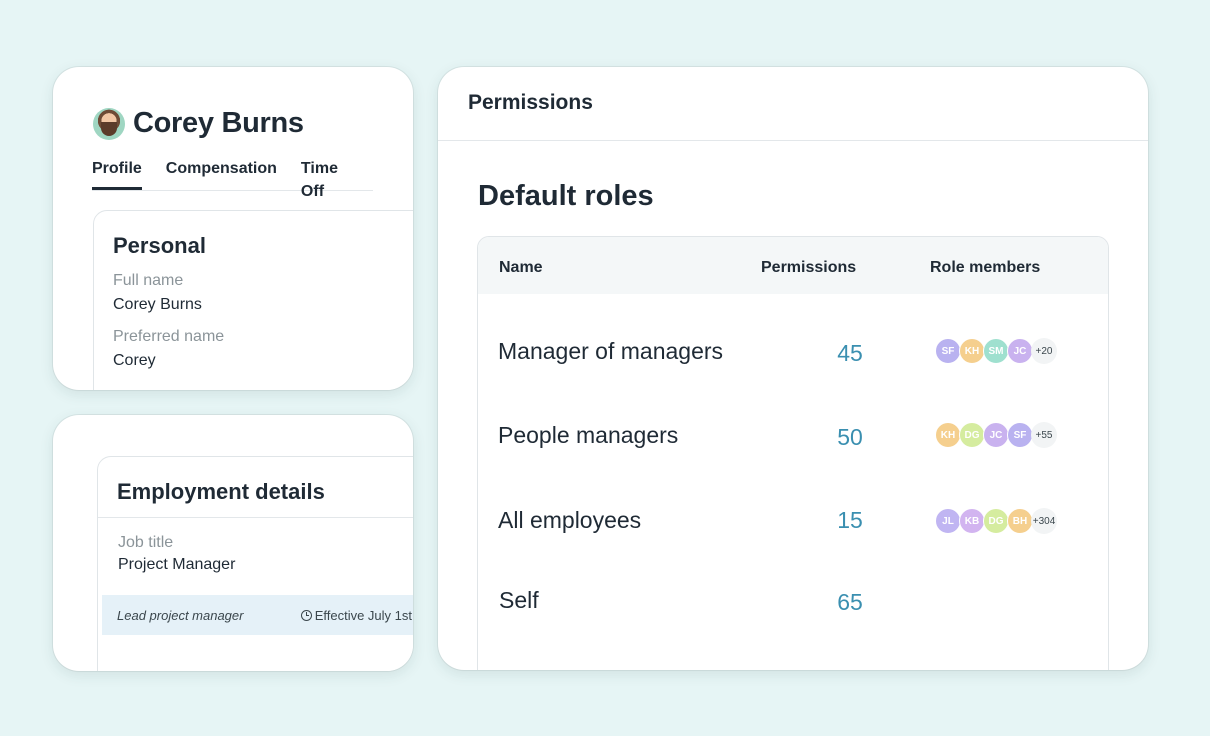  Describe the element at coordinates (218, 123) in the screenshot. I see `profile-name: Corey Burns` at that location.